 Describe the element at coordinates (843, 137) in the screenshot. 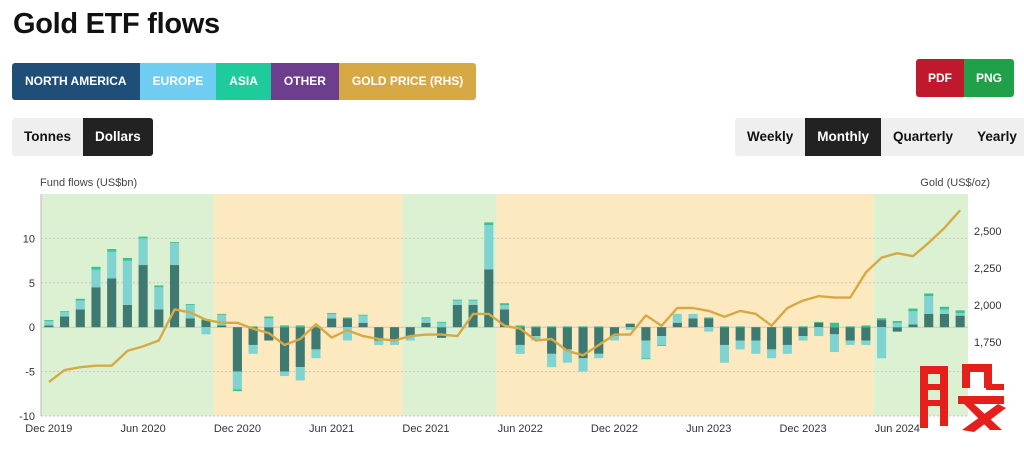

I see `monthly-button: Monthly` at that location.